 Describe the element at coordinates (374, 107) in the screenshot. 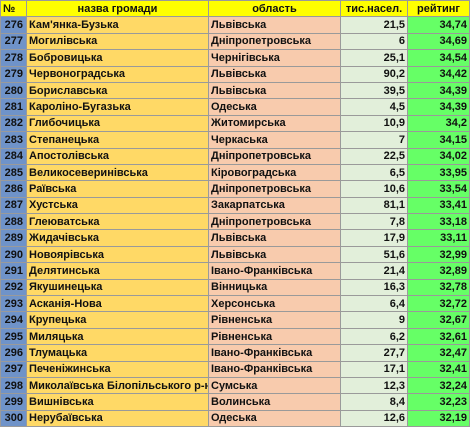

I see `population-value: 4,5` at that location.